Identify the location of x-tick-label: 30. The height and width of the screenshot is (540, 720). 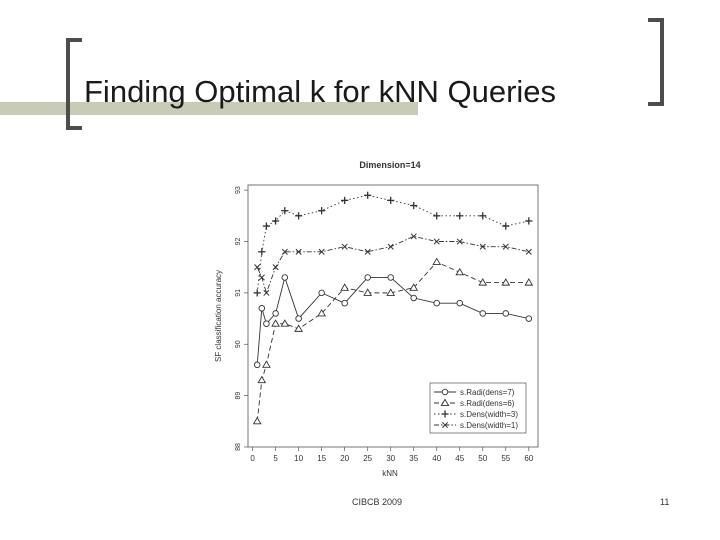
(390, 458).